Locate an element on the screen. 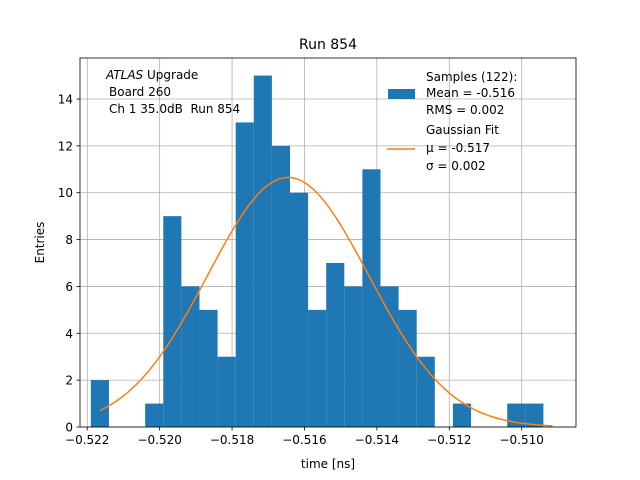 The width and height of the screenshot is (640, 480). annotation-upgrade: Upgrade is located at coordinates (170, 75).